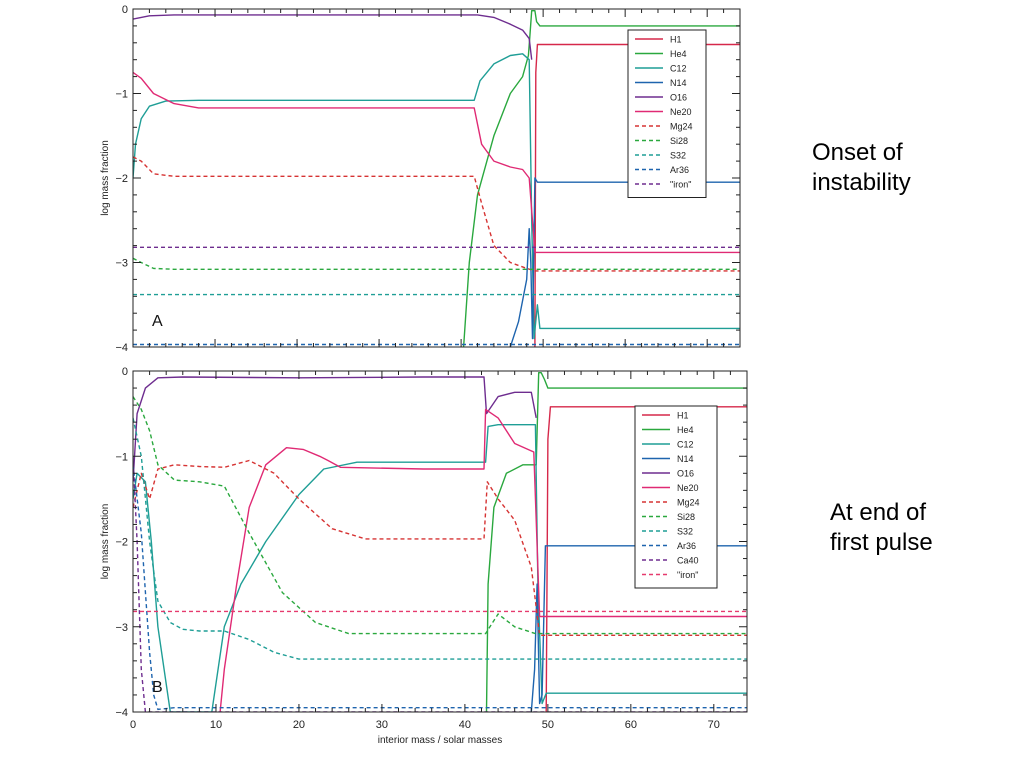 Image resolution: width=1024 pixels, height=768 pixels. What do you see at coordinates (631, 725) in the screenshot?
I see `x-tick-label: 60` at bounding box center [631, 725].